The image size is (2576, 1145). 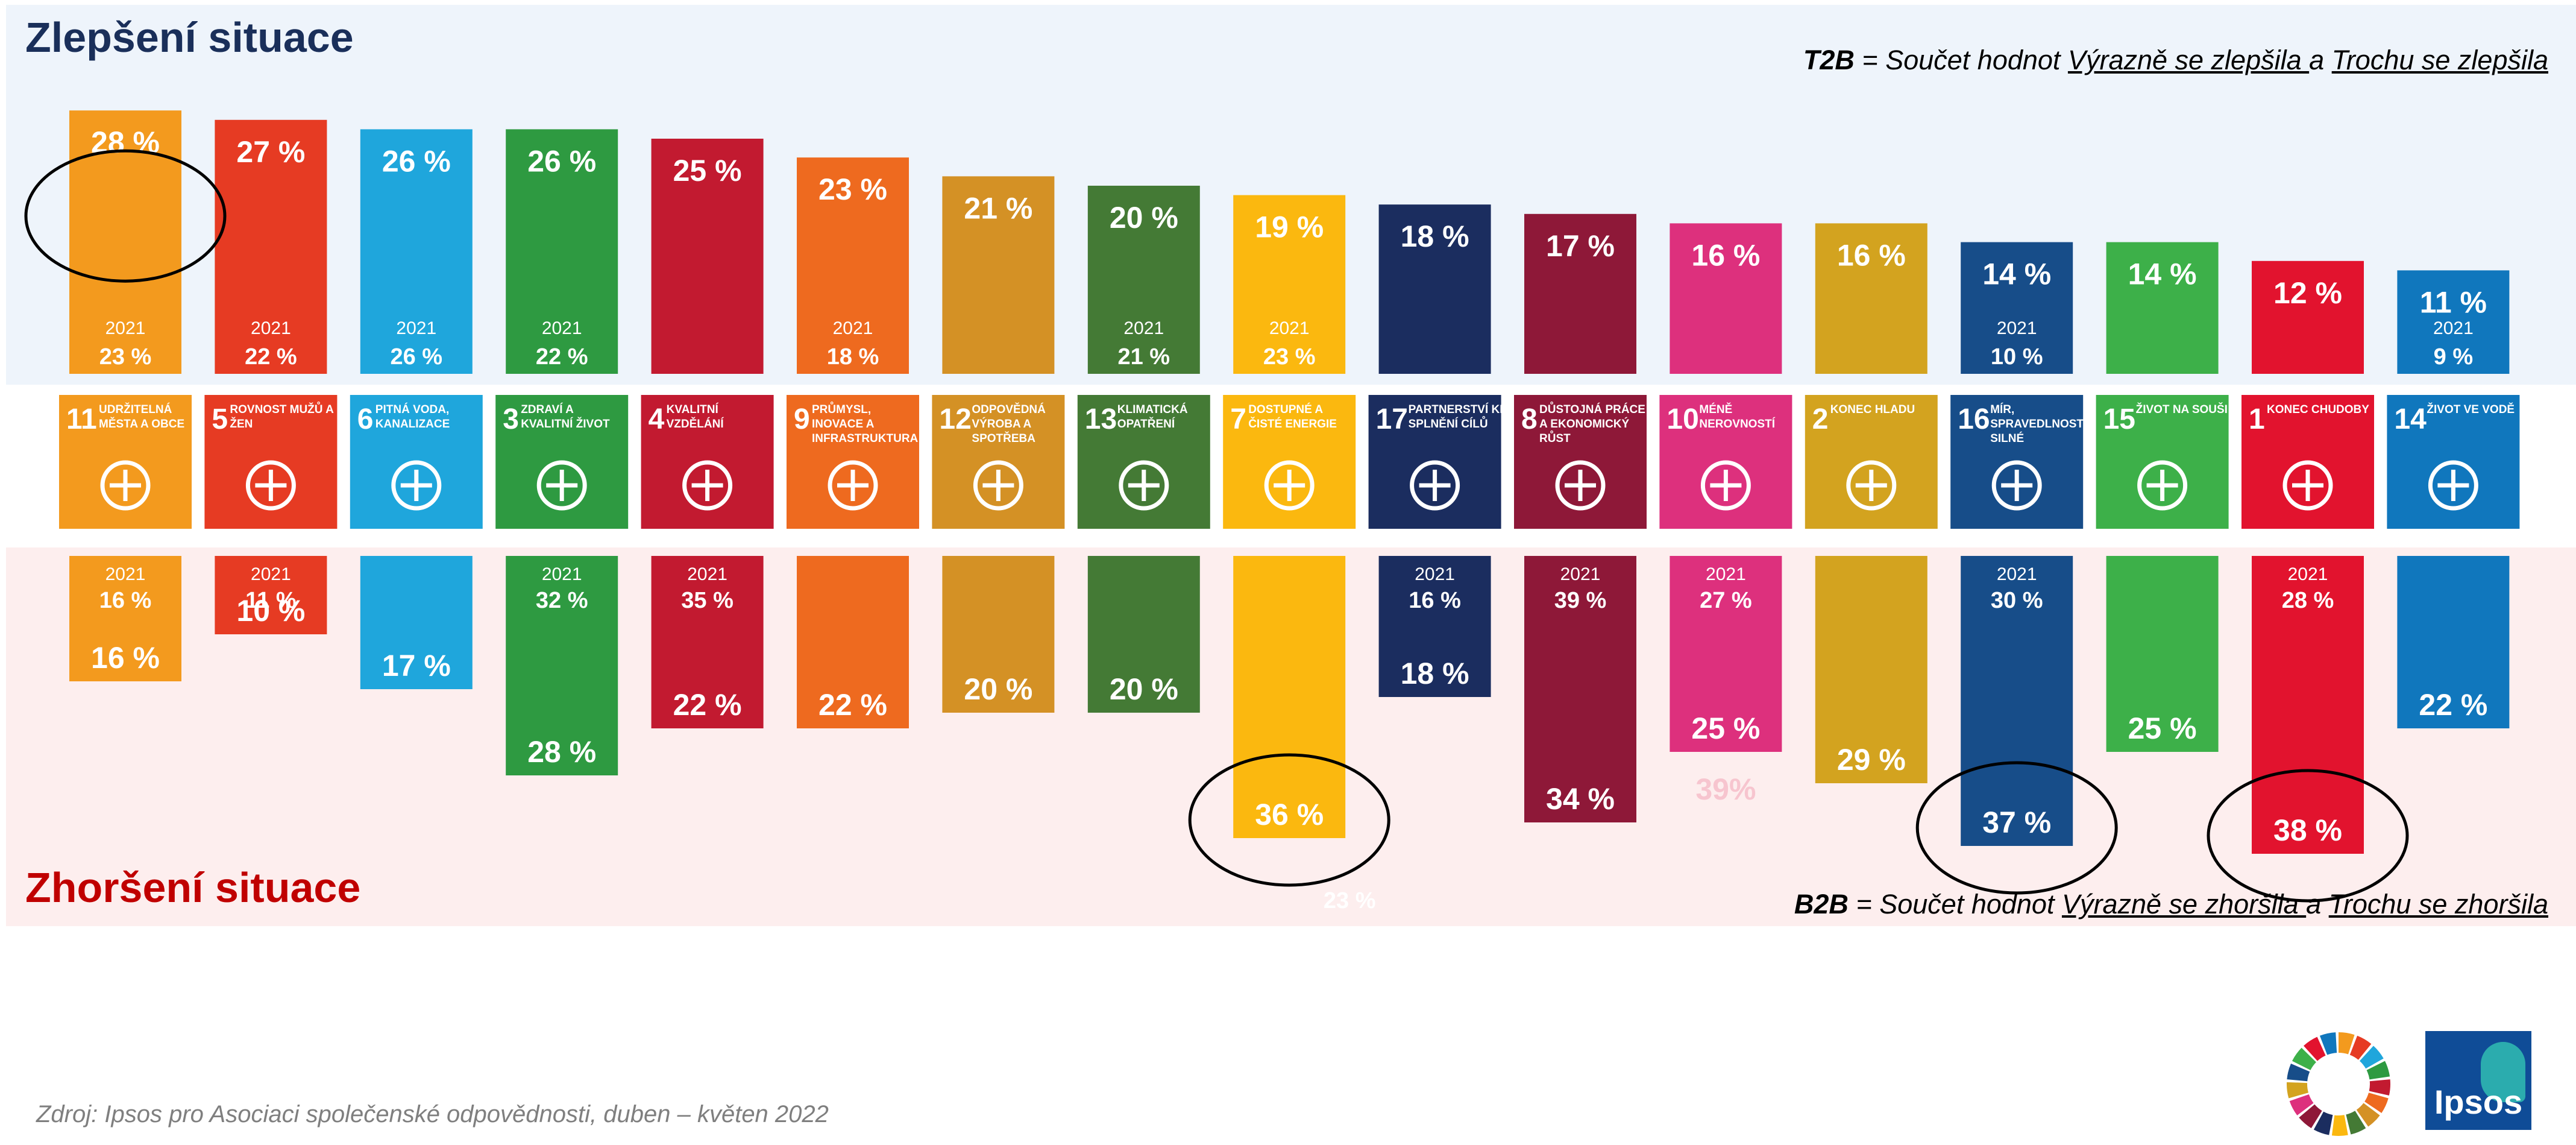 I want to click on sdg-title-line: SILNÉ, so click(x=2007, y=438).